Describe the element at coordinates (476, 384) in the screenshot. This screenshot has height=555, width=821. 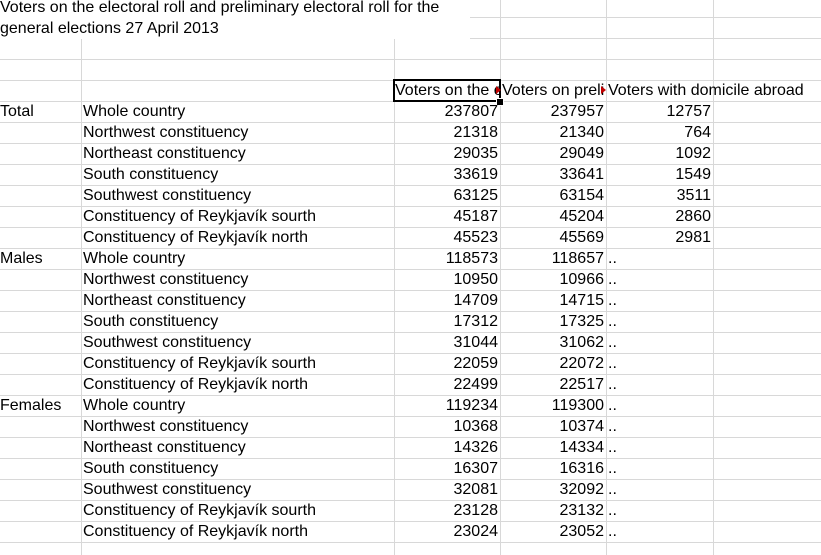
I see `voters-electoral-roll-value: 22499` at that location.